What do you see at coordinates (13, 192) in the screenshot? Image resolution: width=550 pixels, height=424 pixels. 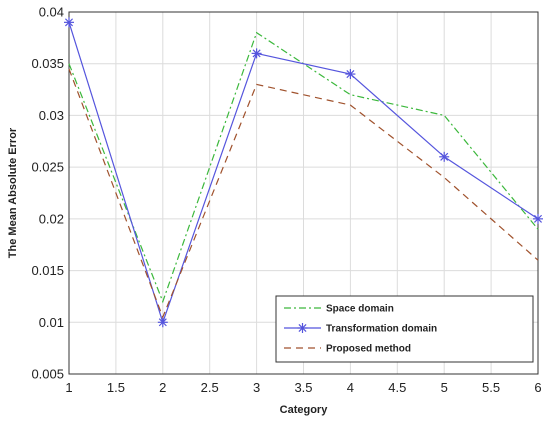 I see `y-axis-label: The Mean Absolute Error` at bounding box center [13, 192].